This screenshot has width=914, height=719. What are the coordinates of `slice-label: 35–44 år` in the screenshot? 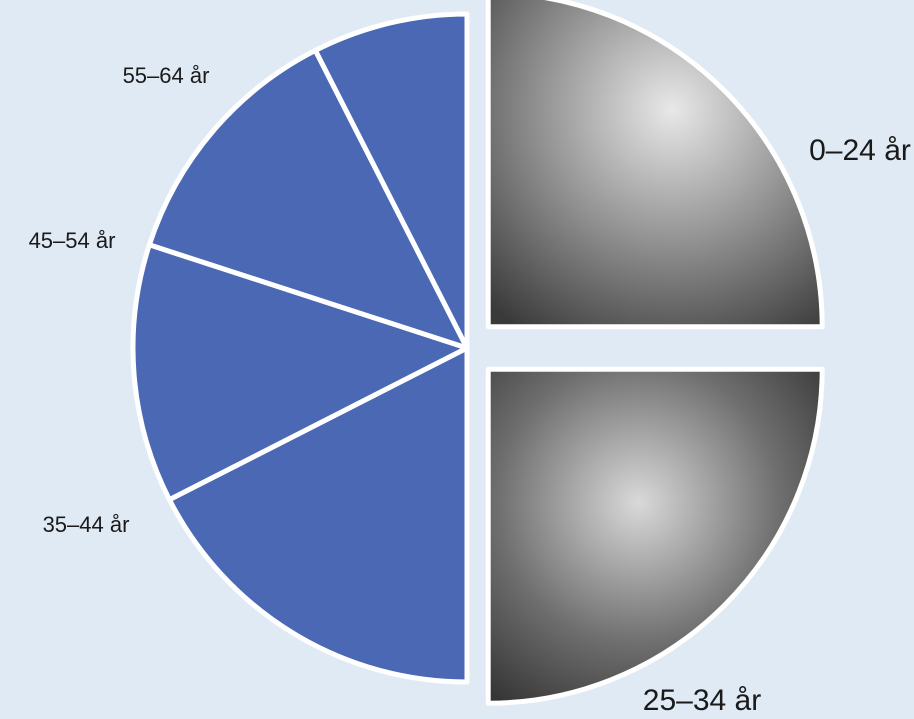 It's located at (86, 524).